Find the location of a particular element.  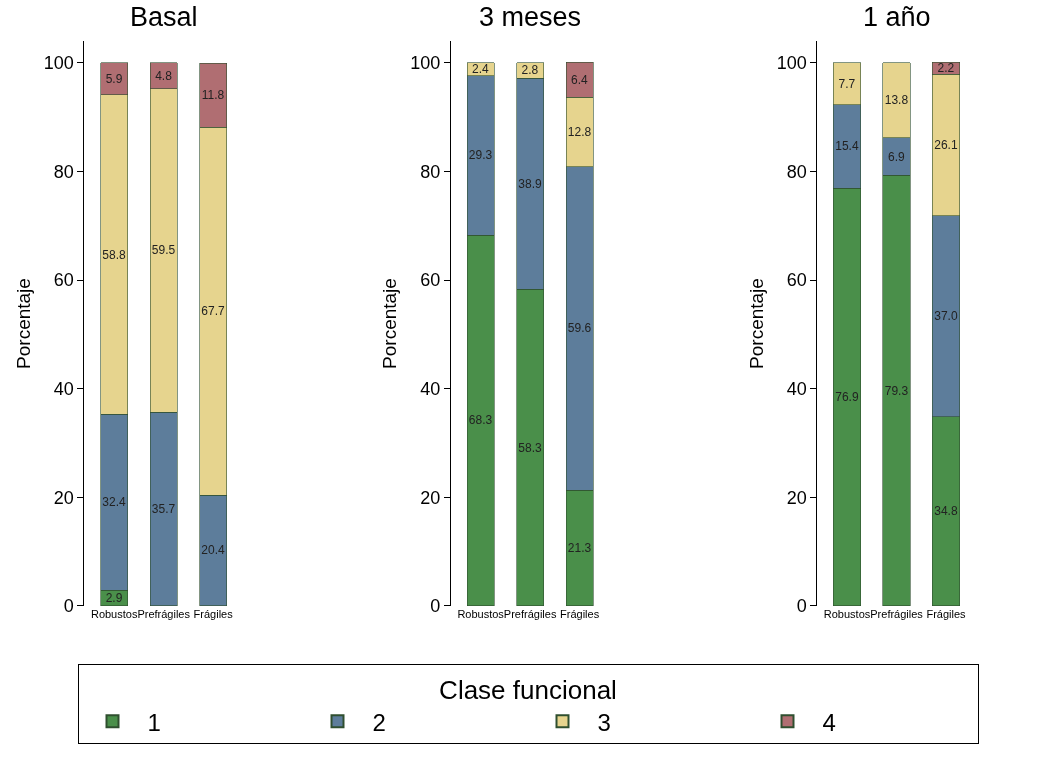

data-label: 34.8 is located at coordinates (946, 511).